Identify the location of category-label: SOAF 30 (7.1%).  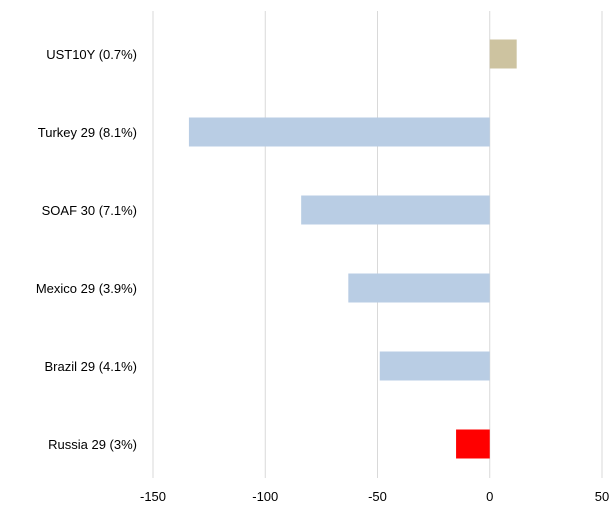
(89, 210).